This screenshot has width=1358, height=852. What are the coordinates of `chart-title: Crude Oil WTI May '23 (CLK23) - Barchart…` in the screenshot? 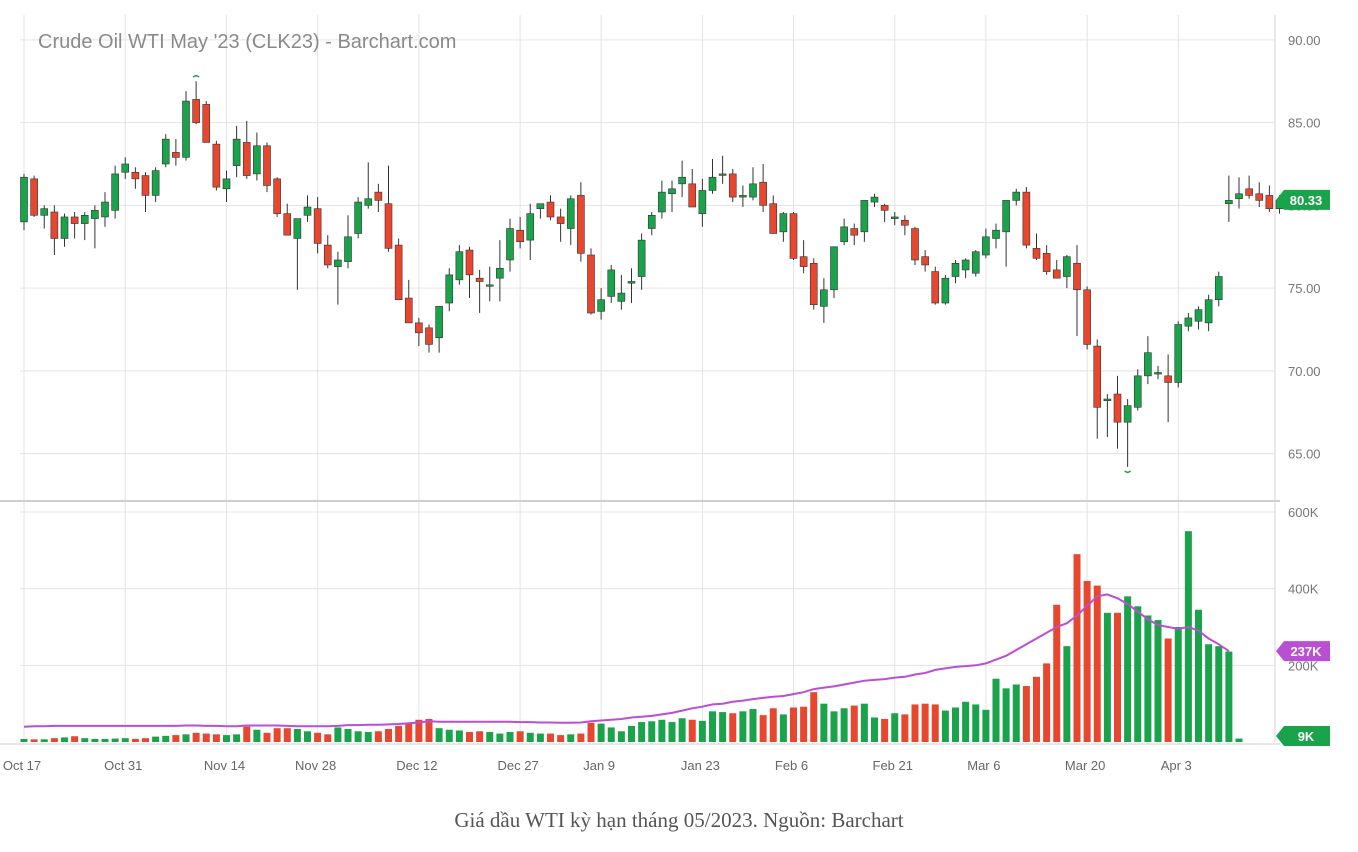 It's located at (247, 42).